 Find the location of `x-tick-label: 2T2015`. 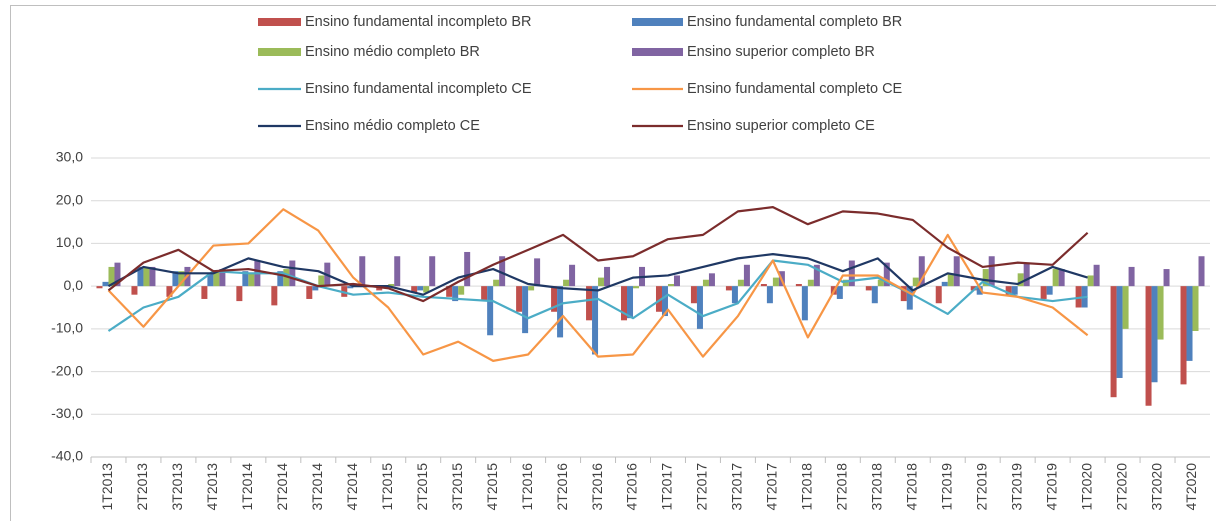

x-tick-label: 2T2015 is located at coordinates (422, 487).